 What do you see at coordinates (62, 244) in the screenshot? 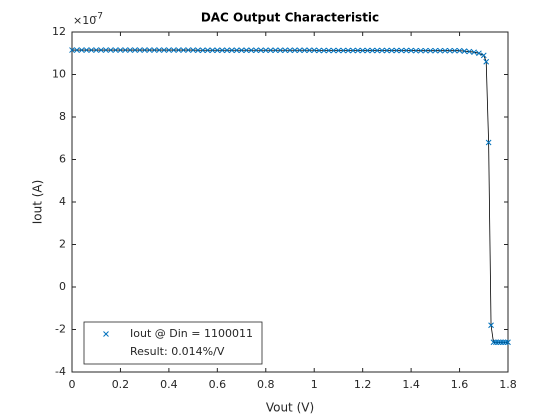
I see `y-tick-label: 2` at bounding box center [62, 244].